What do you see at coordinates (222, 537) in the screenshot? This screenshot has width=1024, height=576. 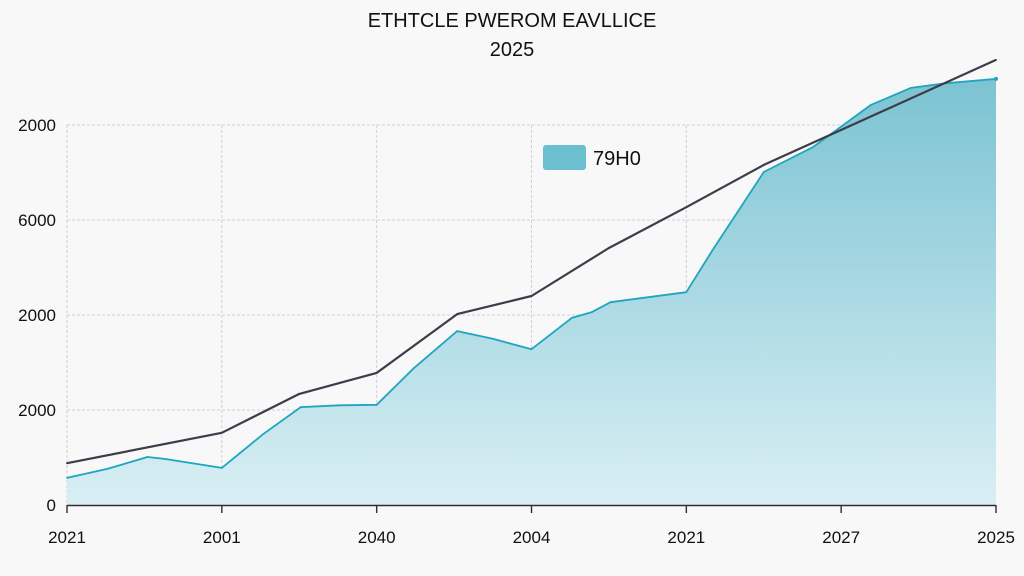 I see `x-tick-label: 2001` at bounding box center [222, 537].